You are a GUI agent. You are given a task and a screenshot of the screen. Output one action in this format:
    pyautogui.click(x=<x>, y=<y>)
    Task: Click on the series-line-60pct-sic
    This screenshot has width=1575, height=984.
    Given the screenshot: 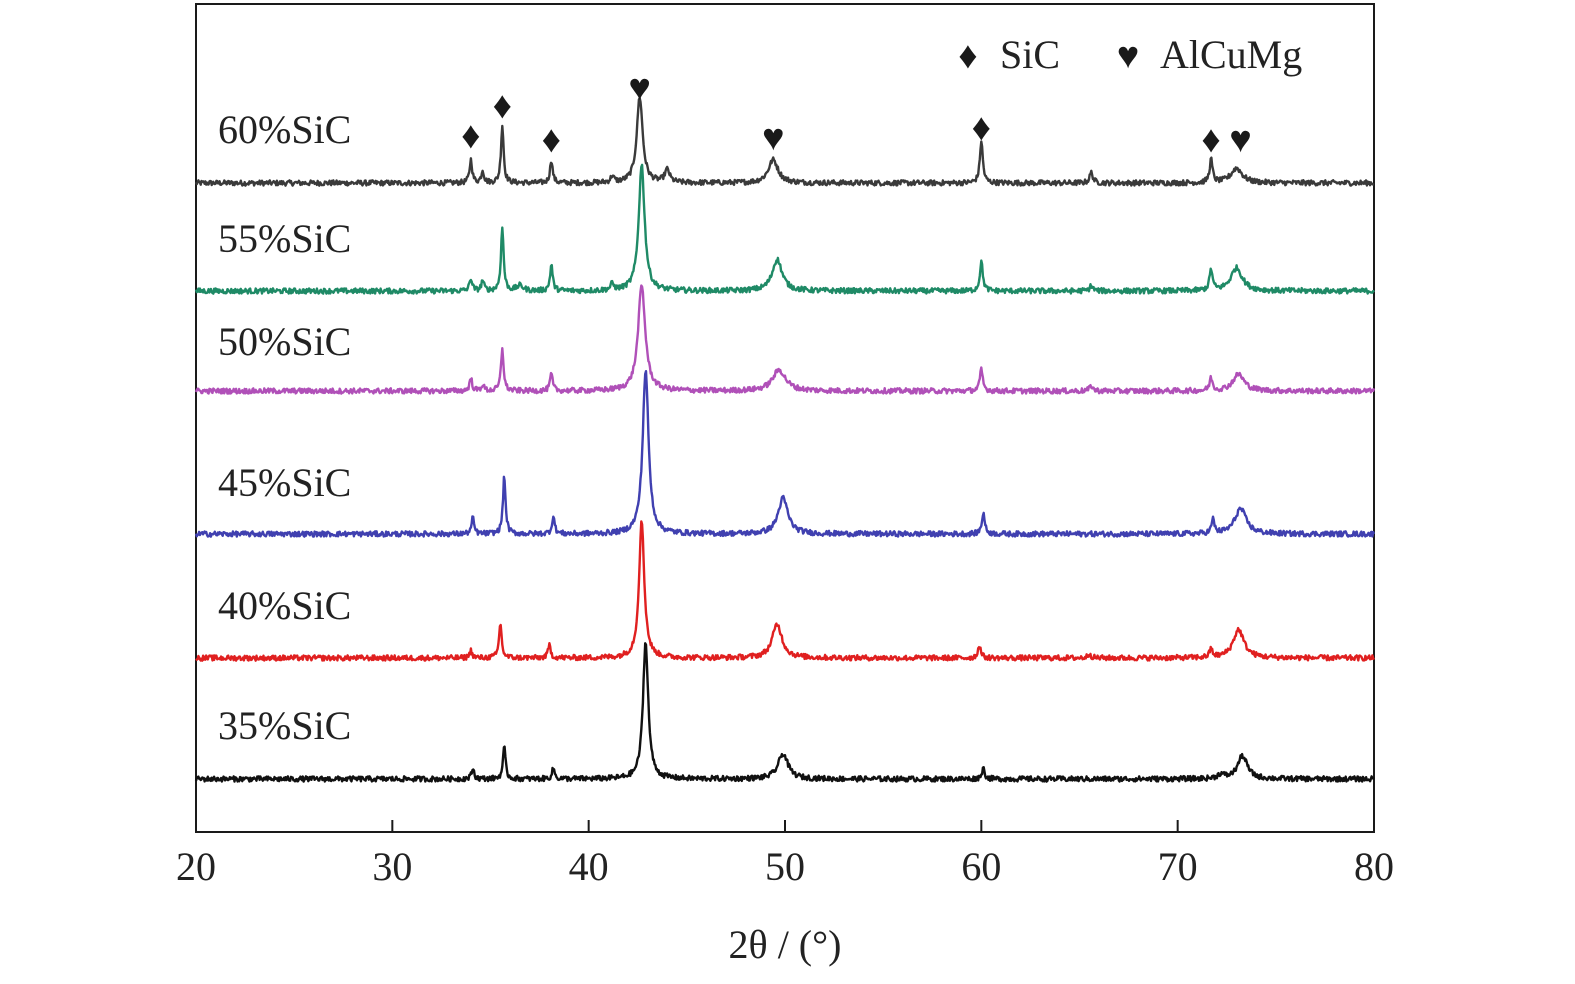 What is the action you would take?
    pyautogui.click(x=784, y=141)
    